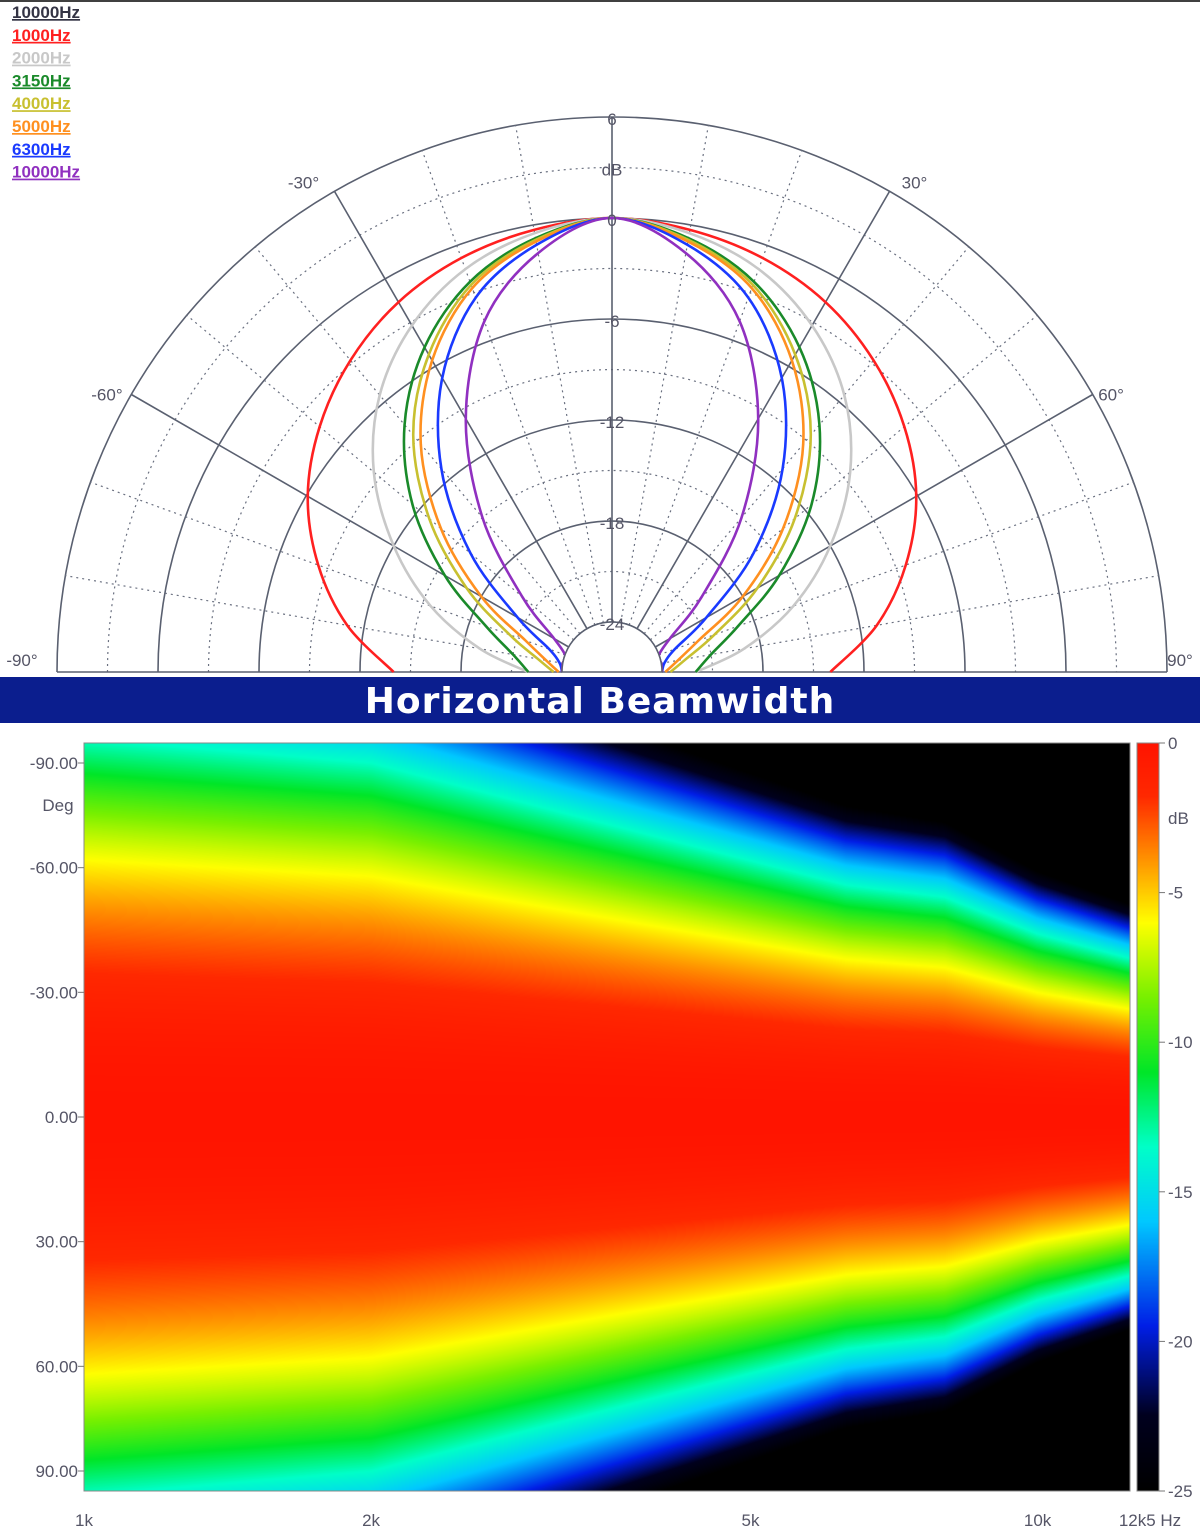 The image size is (1200, 1529). What do you see at coordinates (612, 647) in the screenshot?
I see `polar-hub-cover` at bounding box center [612, 647].